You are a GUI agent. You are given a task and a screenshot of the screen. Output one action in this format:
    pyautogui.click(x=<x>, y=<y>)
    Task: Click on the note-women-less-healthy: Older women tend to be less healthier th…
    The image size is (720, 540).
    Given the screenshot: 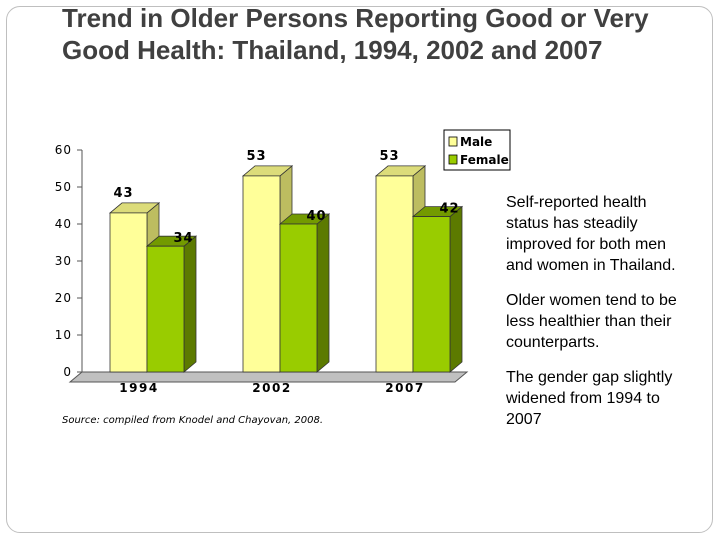 What is the action you would take?
    pyautogui.click(x=591, y=321)
    